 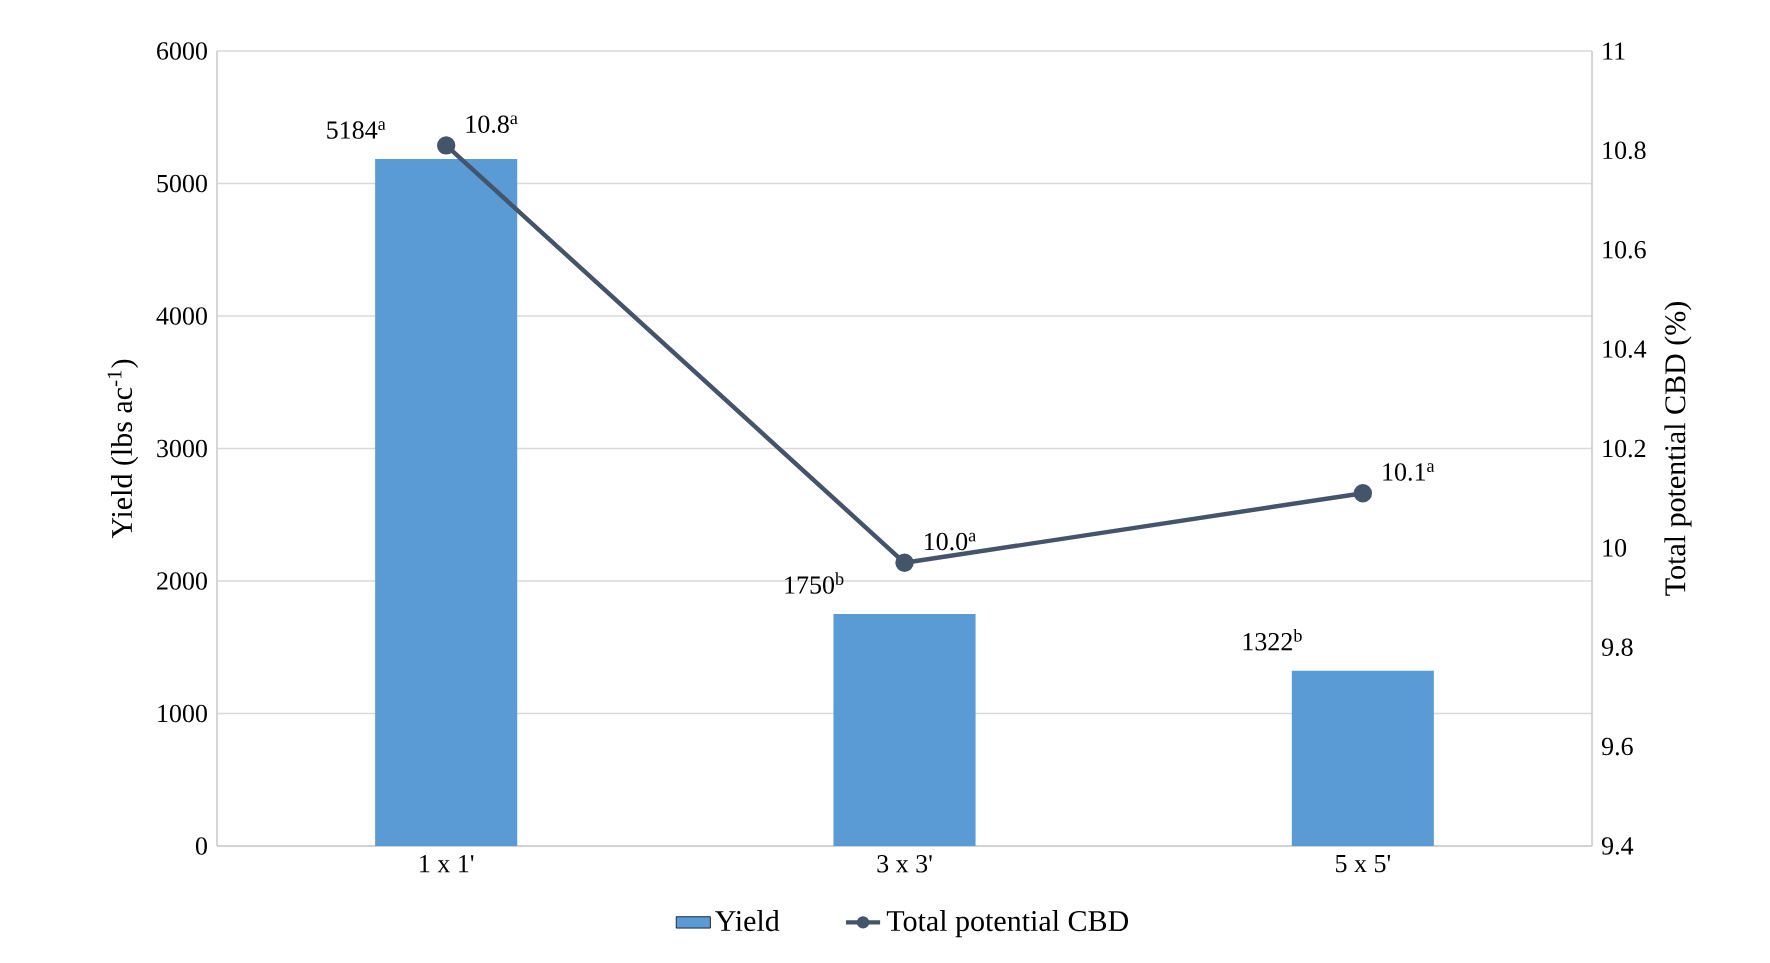 I want to click on y2-tick-label: 10.6, so click(x=1624, y=249).